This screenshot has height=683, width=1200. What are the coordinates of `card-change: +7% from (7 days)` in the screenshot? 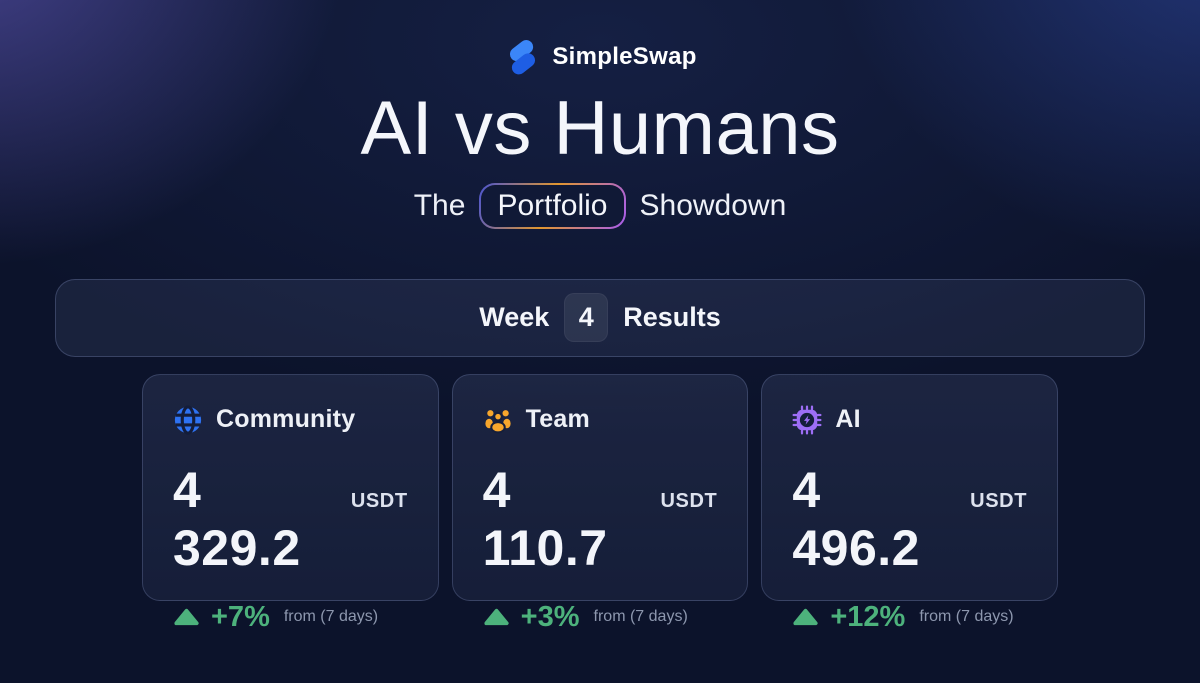 It's located at (290, 617).